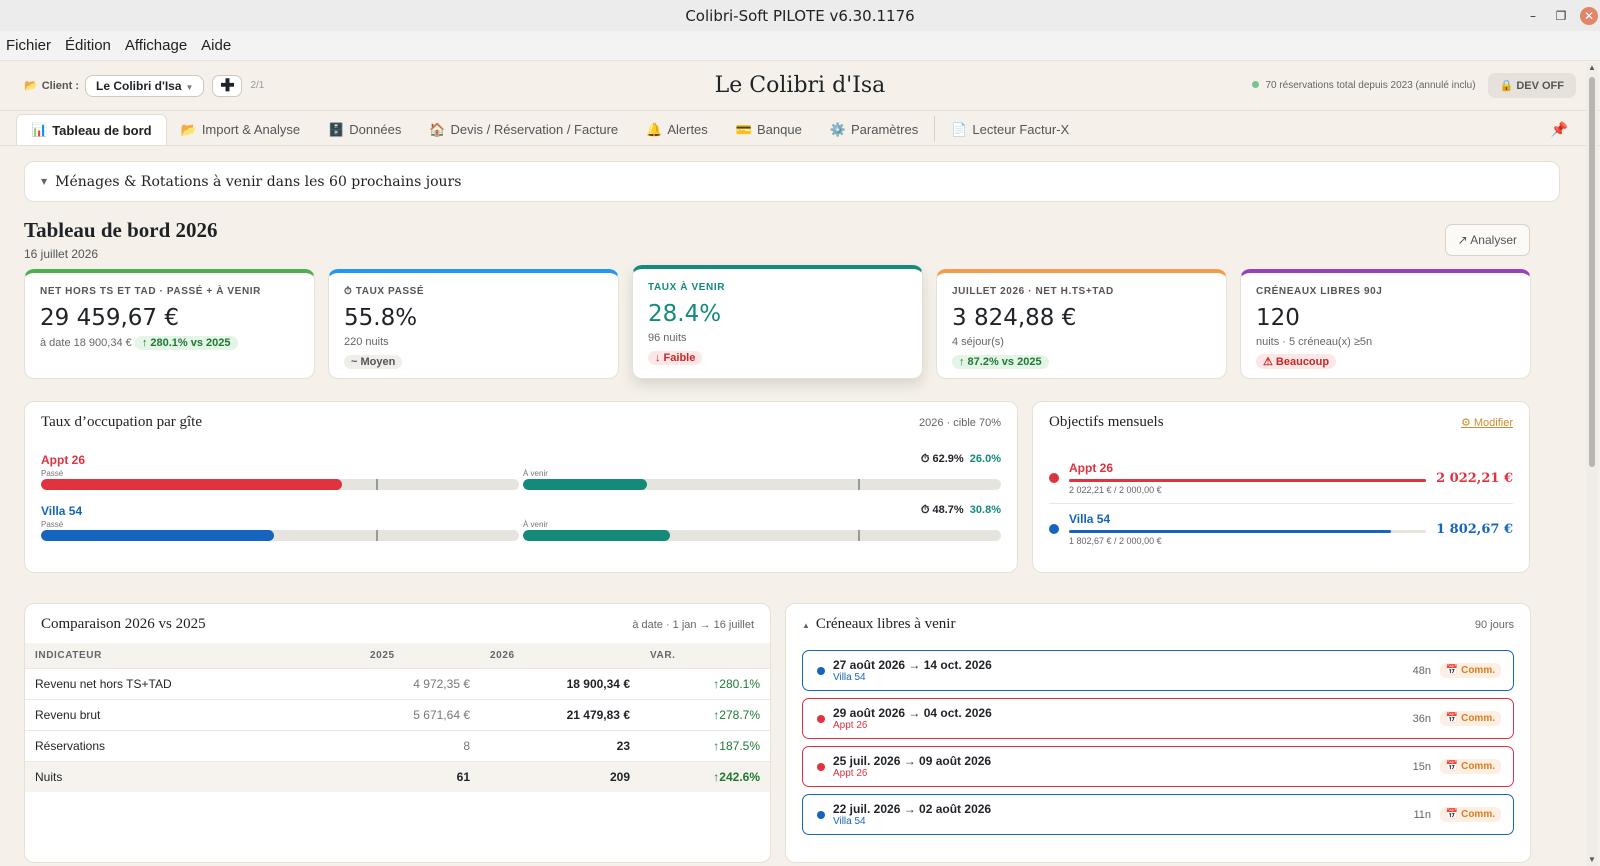 The height and width of the screenshot is (866, 1600). Describe the element at coordinates (777, 322) in the screenshot. I see `kpi-taux-a-venir: TAUX À VENIR 28.4% 96 nuits ↓ Faible` at that location.